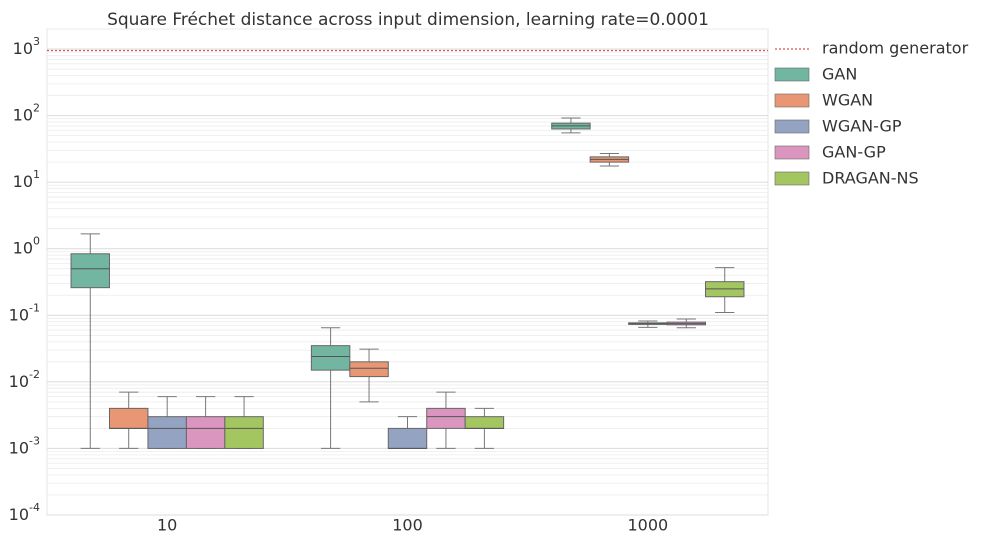  Describe the element at coordinates (854, 152) in the screenshot. I see `legend-label: GAN-GP` at that location.